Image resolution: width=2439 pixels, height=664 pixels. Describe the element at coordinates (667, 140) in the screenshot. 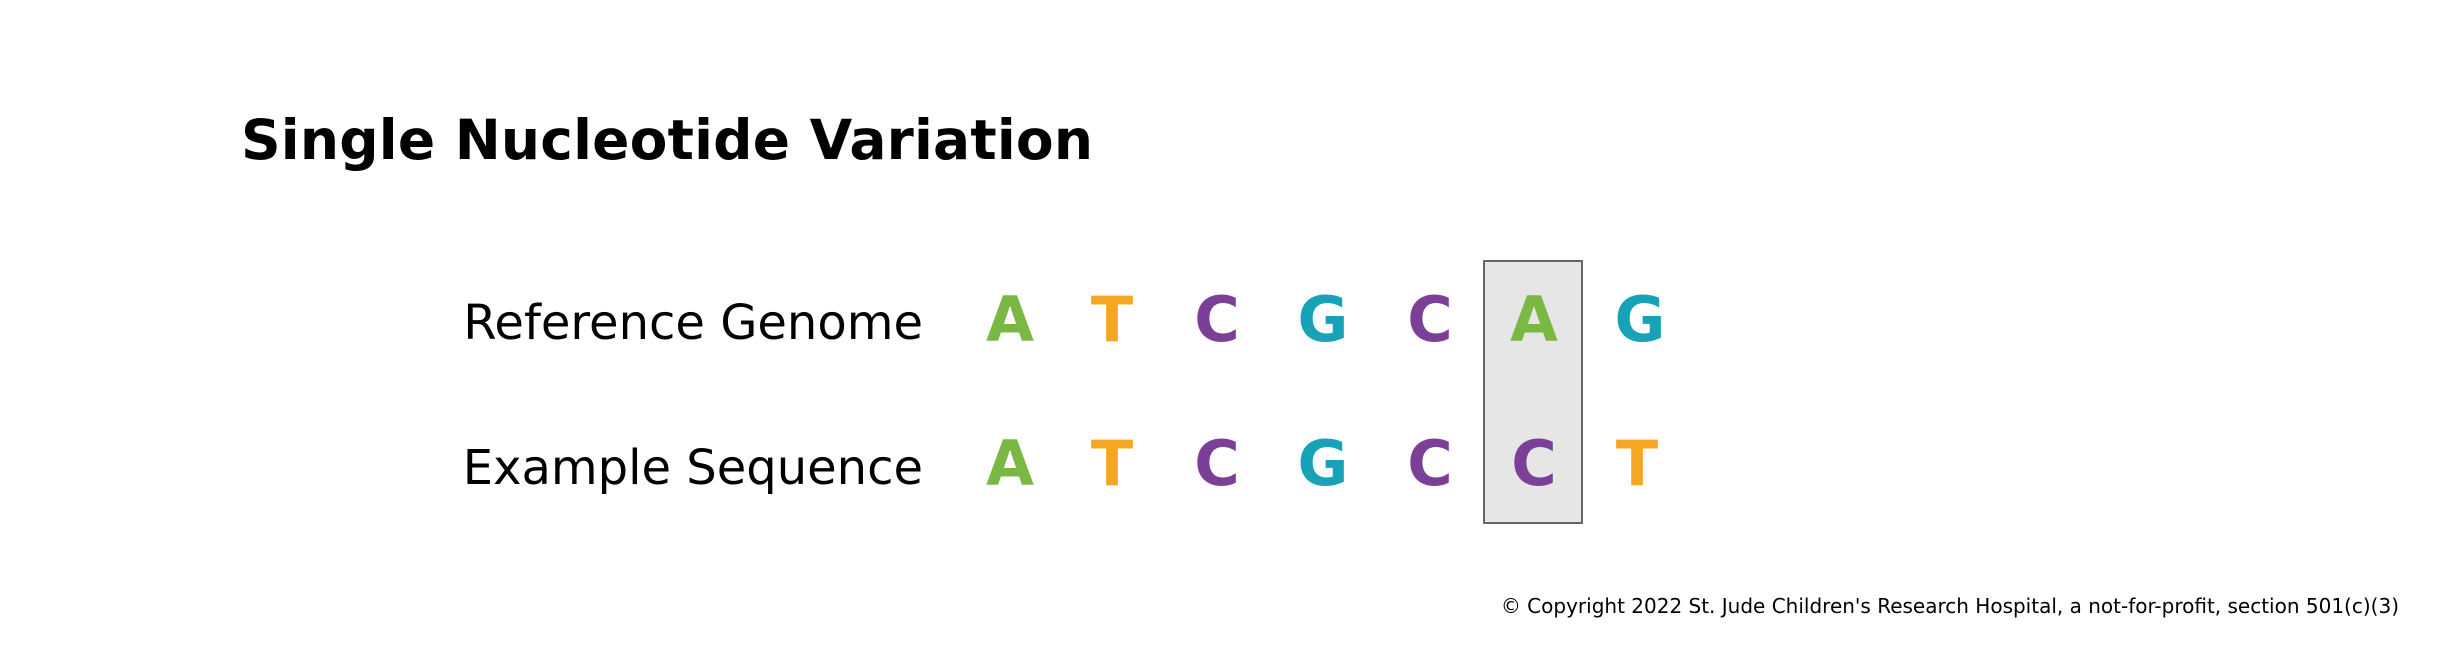

I see `diagram-title: Single Nucleotide Variation` at that location.